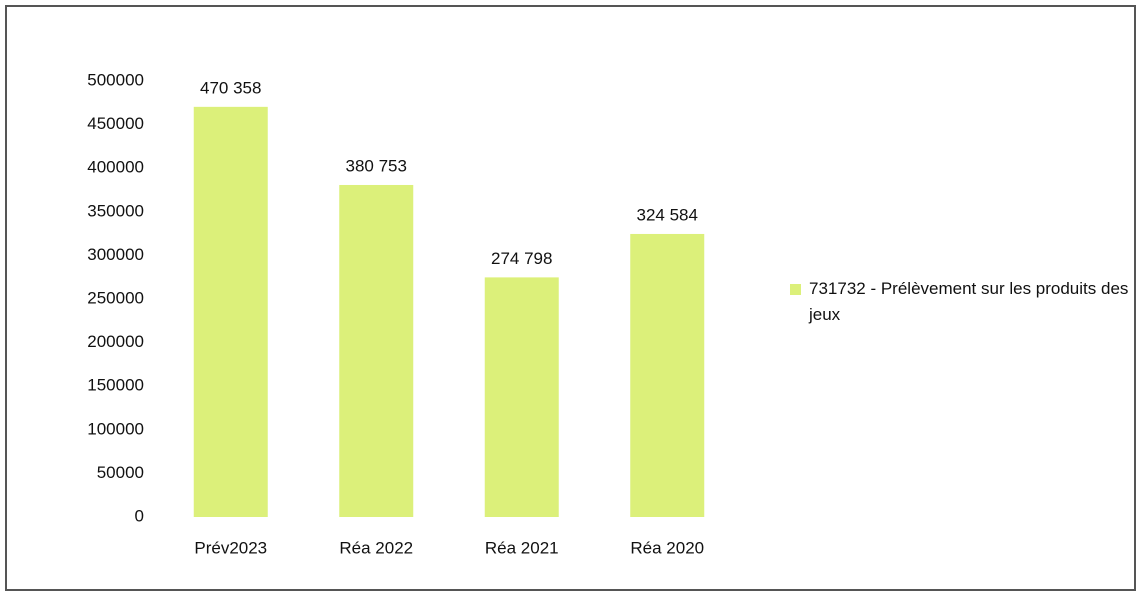 The width and height of the screenshot is (1141, 596). What do you see at coordinates (115, 79) in the screenshot?
I see `y-tick-label: 500000` at bounding box center [115, 79].